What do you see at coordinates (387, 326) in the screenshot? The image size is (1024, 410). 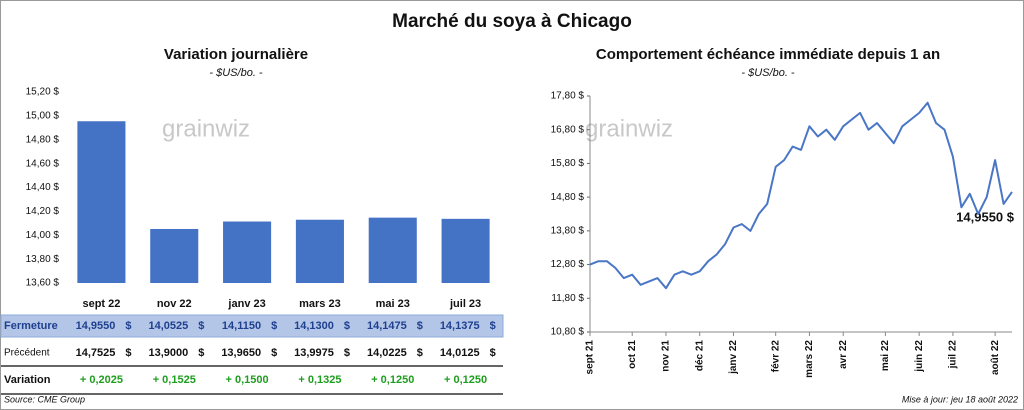 I see `table-cell: 14,1475` at bounding box center [387, 326].